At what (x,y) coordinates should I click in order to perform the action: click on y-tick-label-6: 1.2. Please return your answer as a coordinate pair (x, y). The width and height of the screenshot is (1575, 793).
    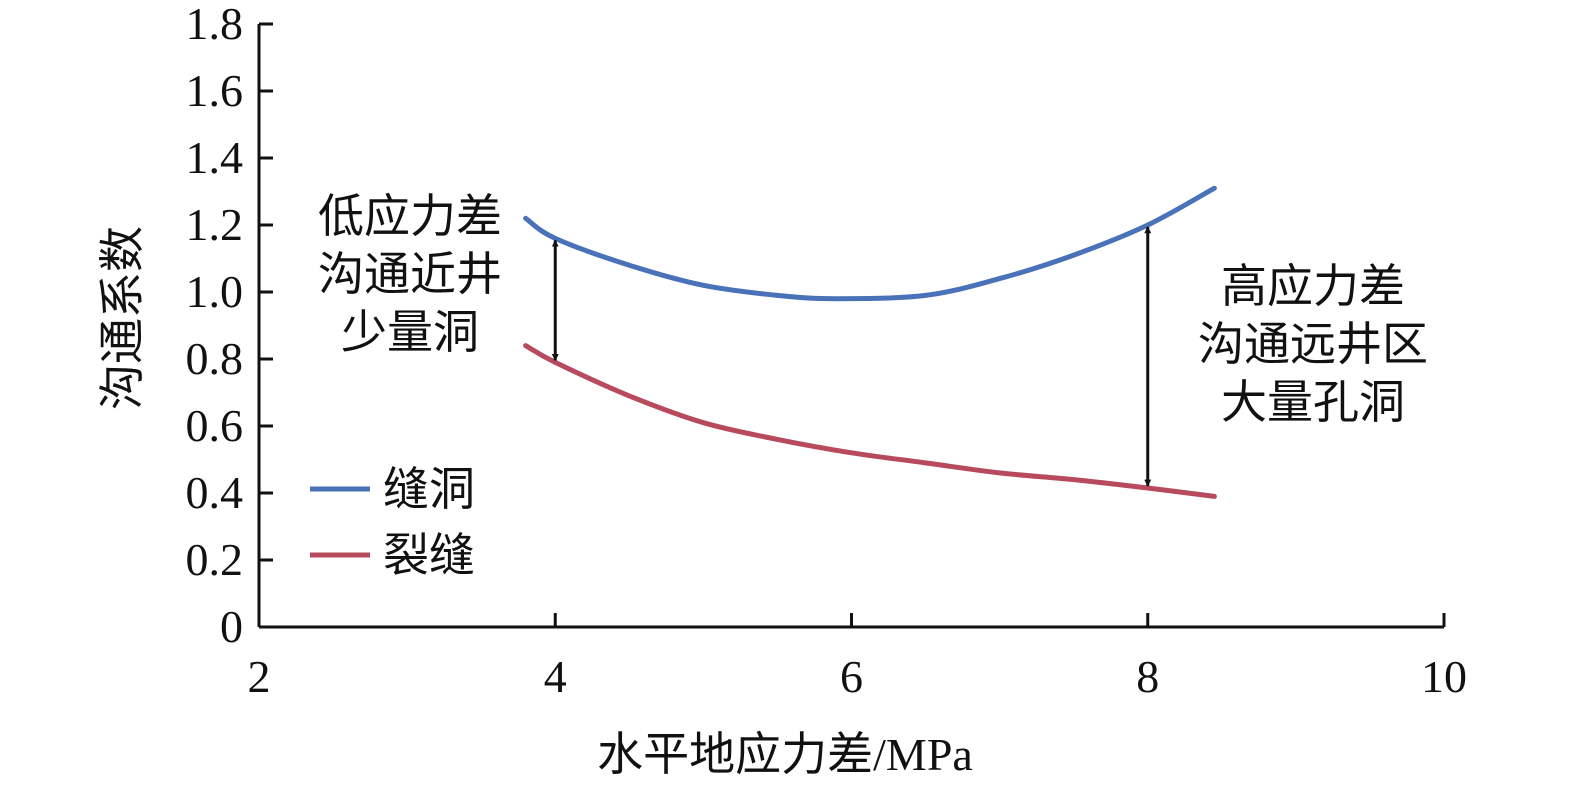
    Looking at the image, I should click on (215, 224).